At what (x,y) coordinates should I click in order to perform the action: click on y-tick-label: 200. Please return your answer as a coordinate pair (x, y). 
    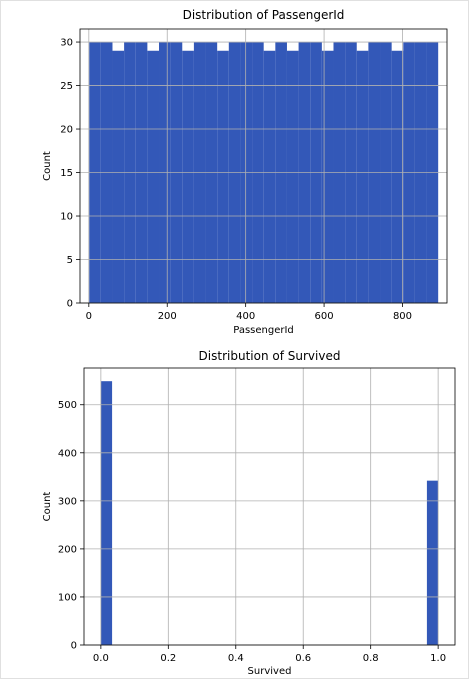
    Looking at the image, I should click on (67, 549).